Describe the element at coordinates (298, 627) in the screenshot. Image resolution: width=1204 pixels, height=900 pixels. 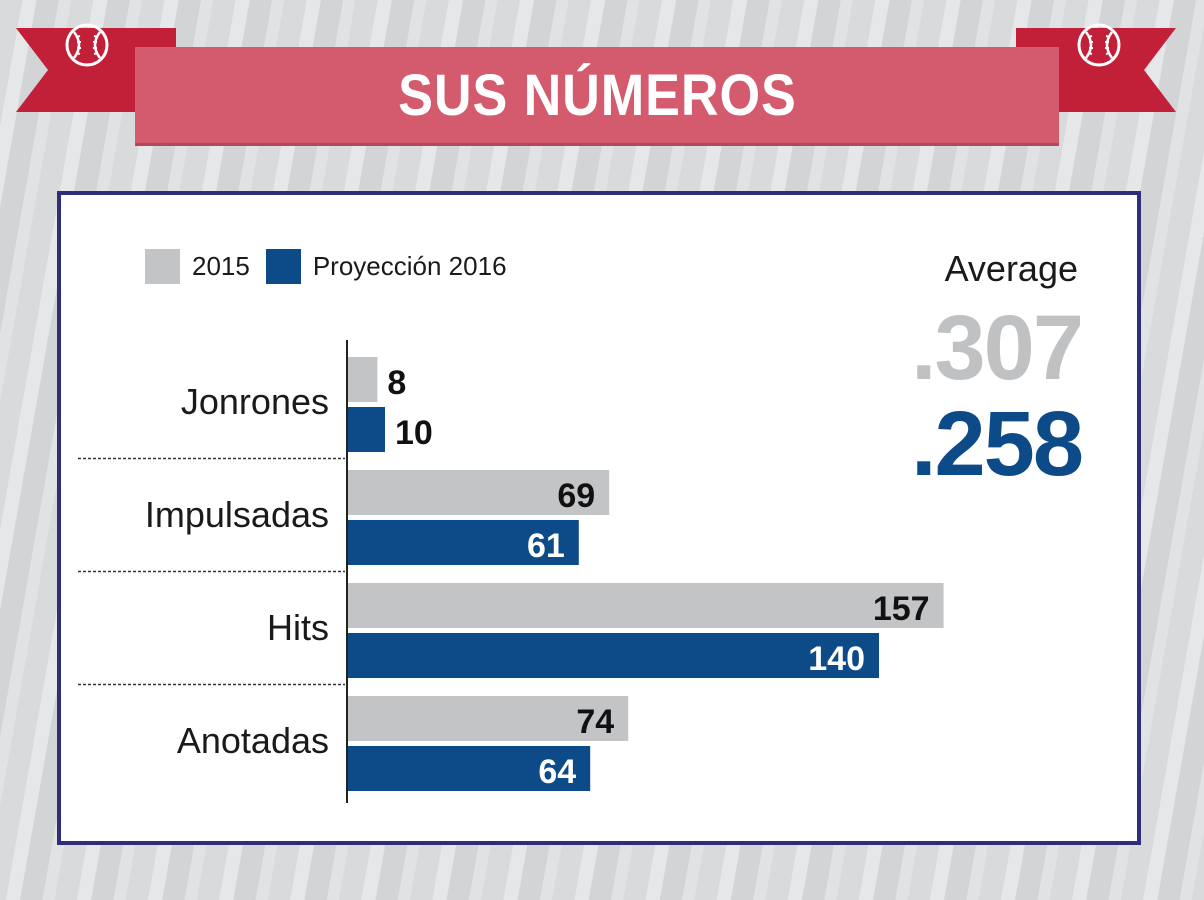
I see `category-label-hits: Hits` at that location.